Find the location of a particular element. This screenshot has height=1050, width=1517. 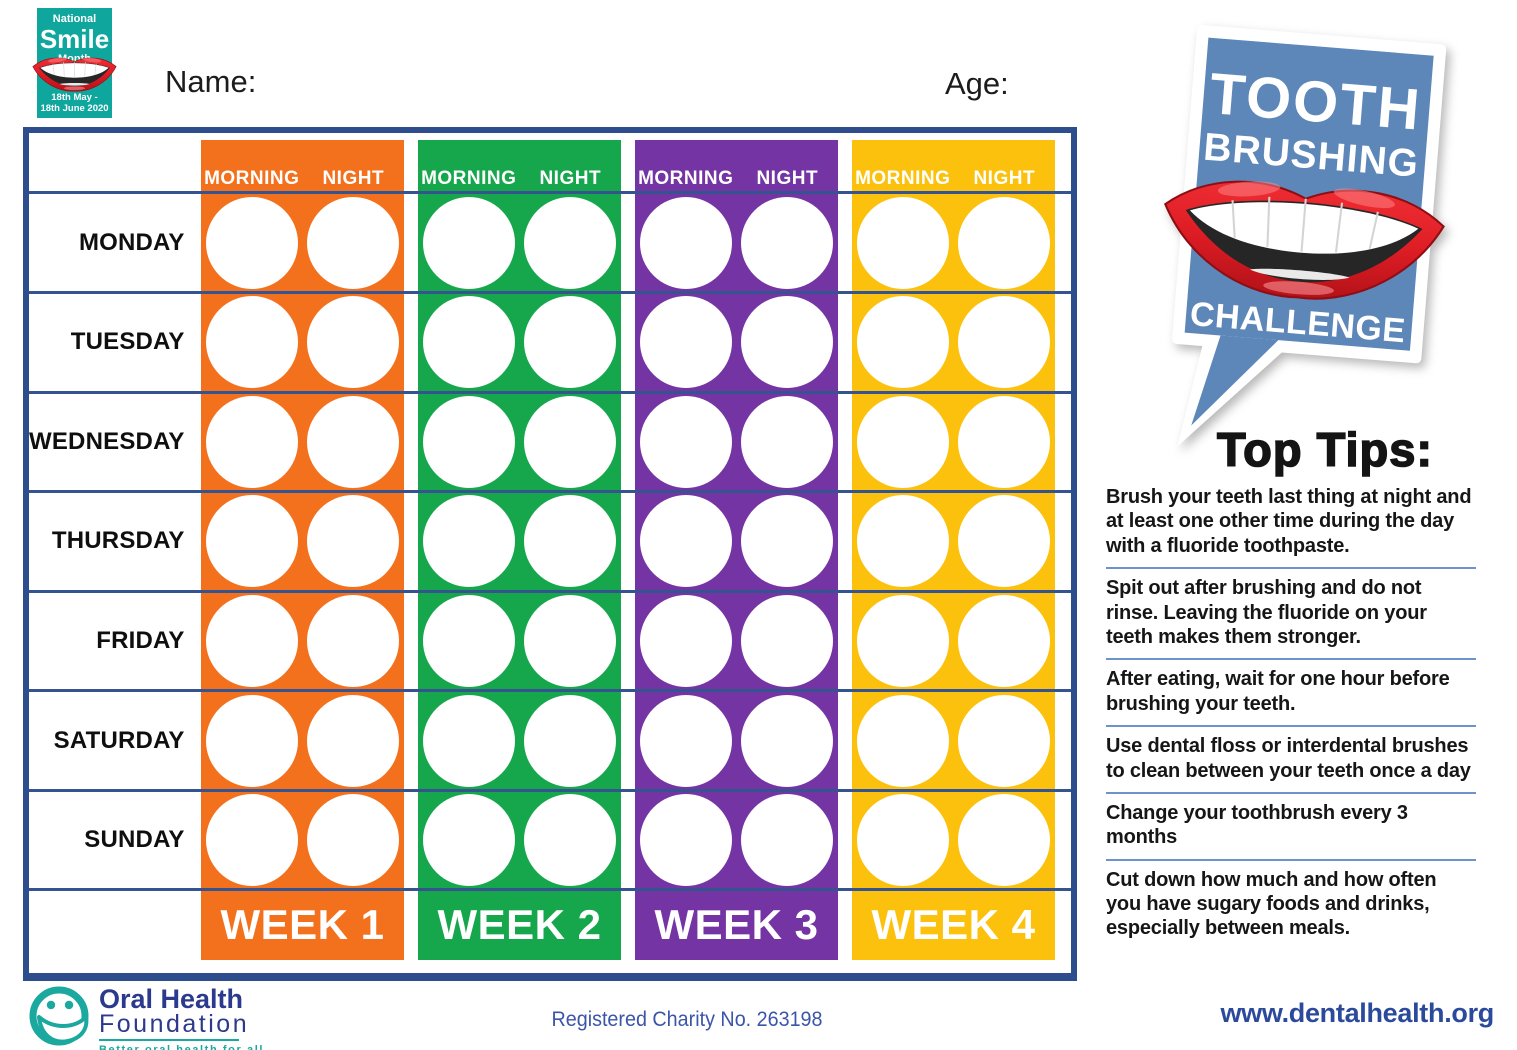

brush-circle-week2-wednesday-night is located at coordinates (570, 441).